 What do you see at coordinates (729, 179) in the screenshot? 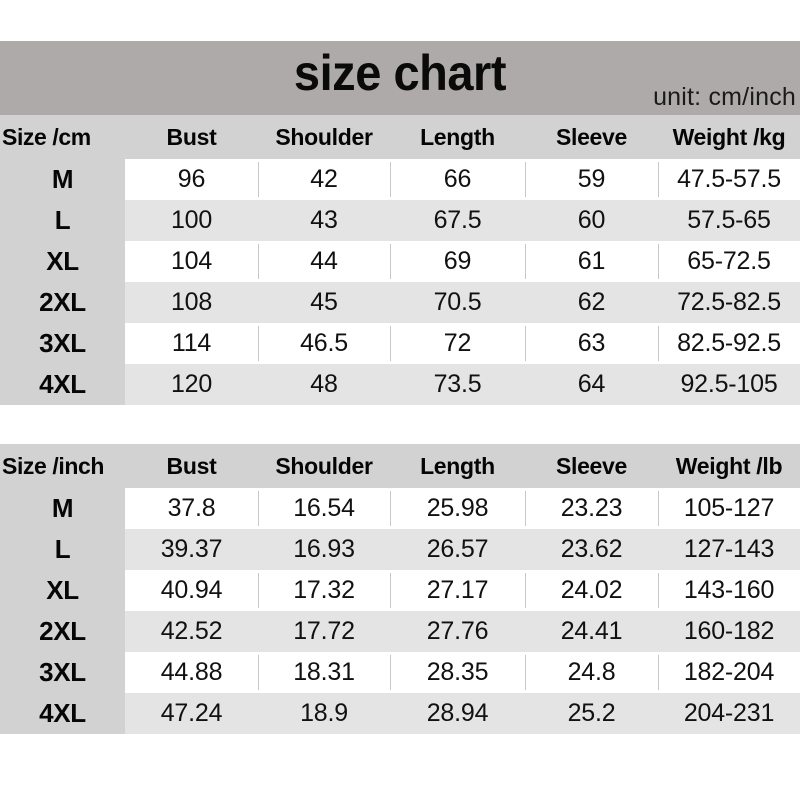
I see `cell-weight: 47.5-57.5` at bounding box center [729, 179].